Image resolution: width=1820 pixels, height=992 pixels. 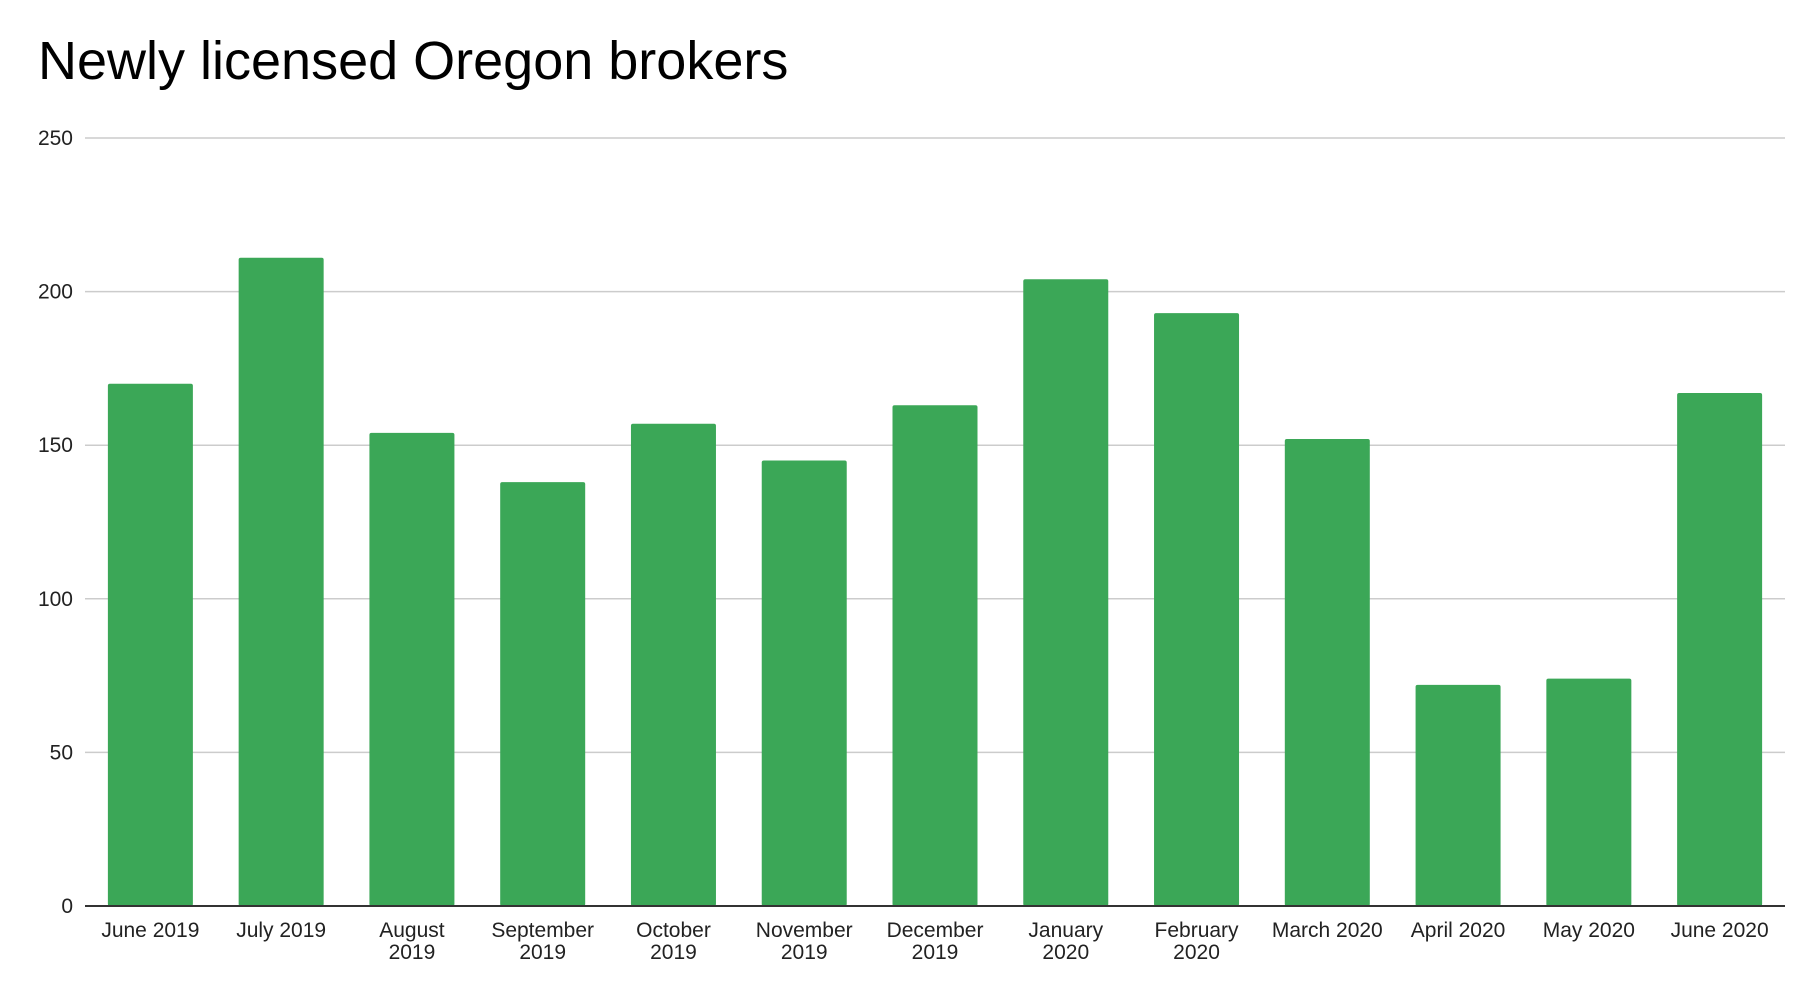 I want to click on x-tick-label-line: October, so click(x=673, y=930).